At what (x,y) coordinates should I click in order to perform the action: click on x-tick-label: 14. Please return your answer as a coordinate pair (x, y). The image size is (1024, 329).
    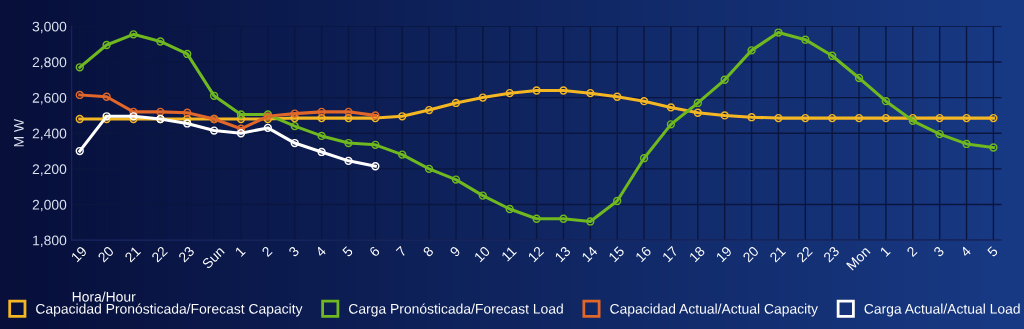
    Looking at the image, I should click on (590, 254).